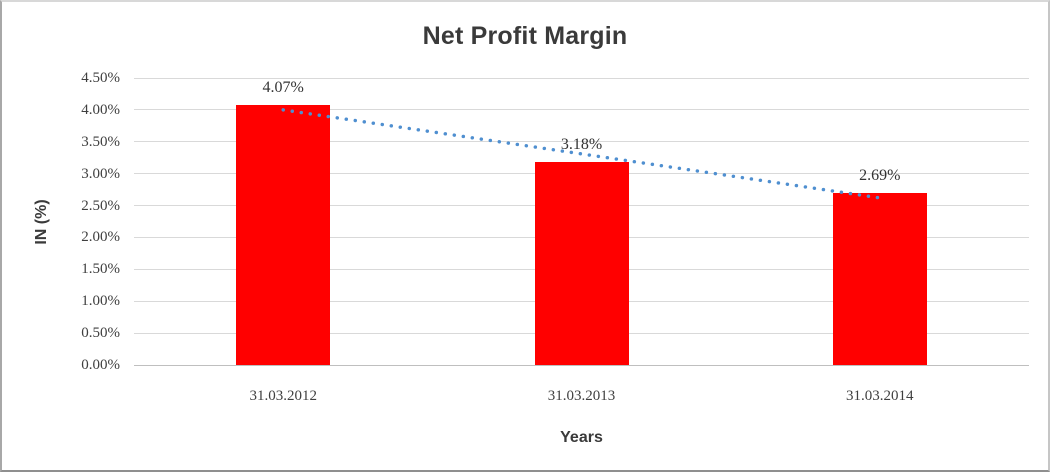 This screenshot has height=474, width=1050. What do you see at coordinates (525, 36) in the screenshot?
I see `chart-title: Net Profit Margin` at bounding box center [525, 36].